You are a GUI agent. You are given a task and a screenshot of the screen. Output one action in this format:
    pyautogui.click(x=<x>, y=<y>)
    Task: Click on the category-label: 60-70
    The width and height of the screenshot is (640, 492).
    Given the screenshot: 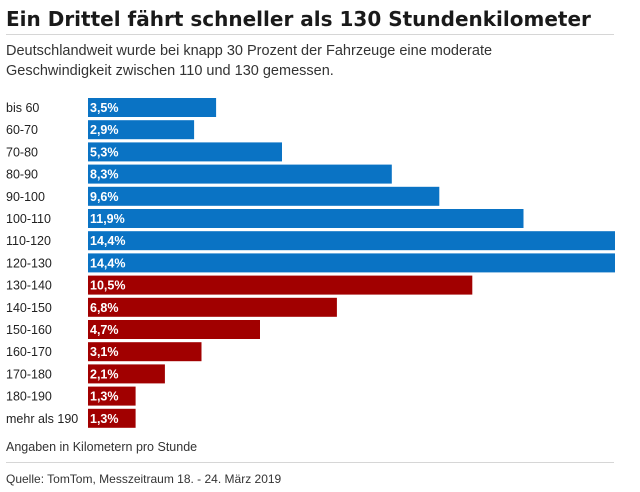 What is the action you would take?
    pyautogui.click(x=22, y=130)
    